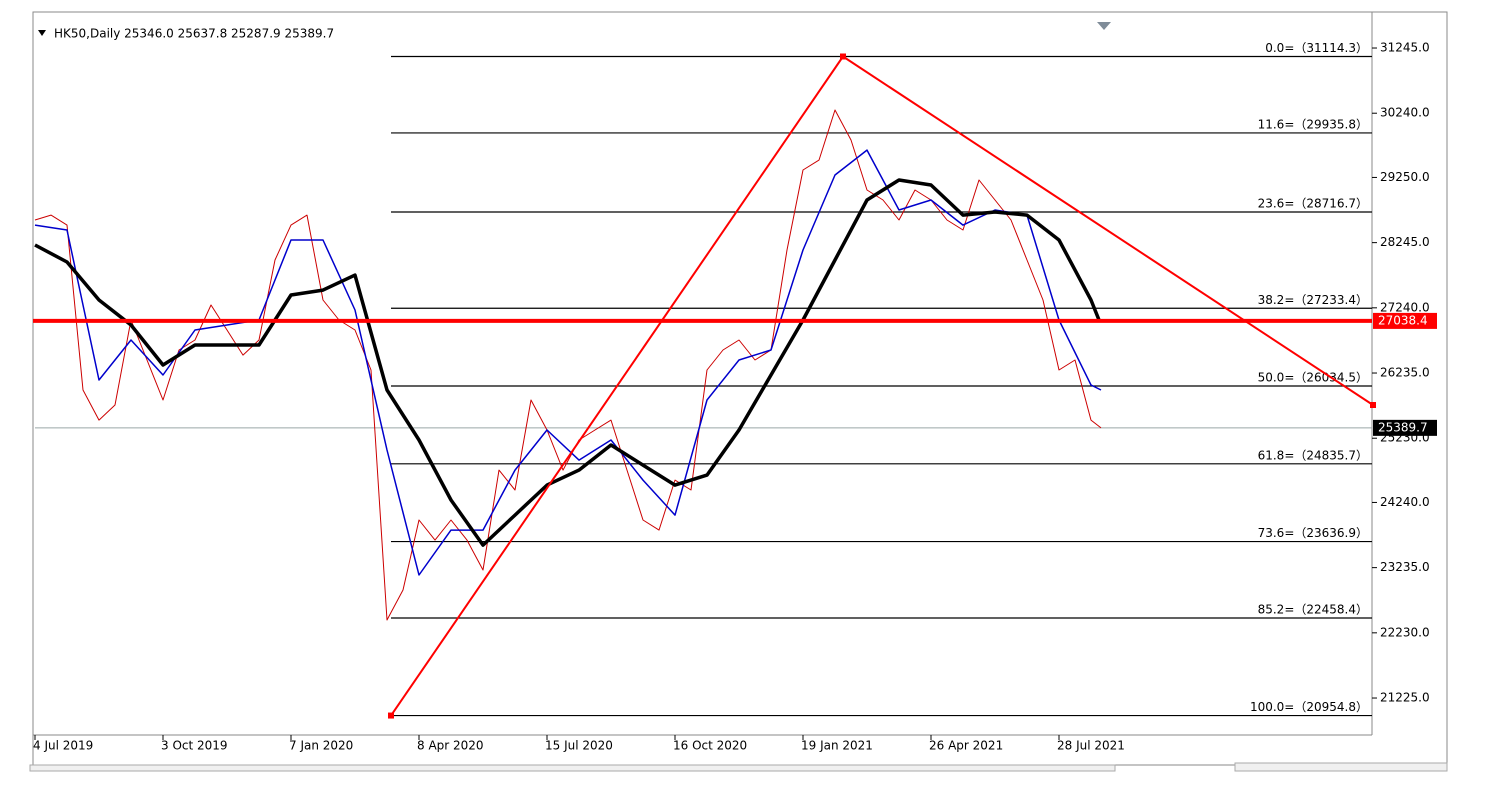  I want to click on tab-strip, so click(1341, 767).